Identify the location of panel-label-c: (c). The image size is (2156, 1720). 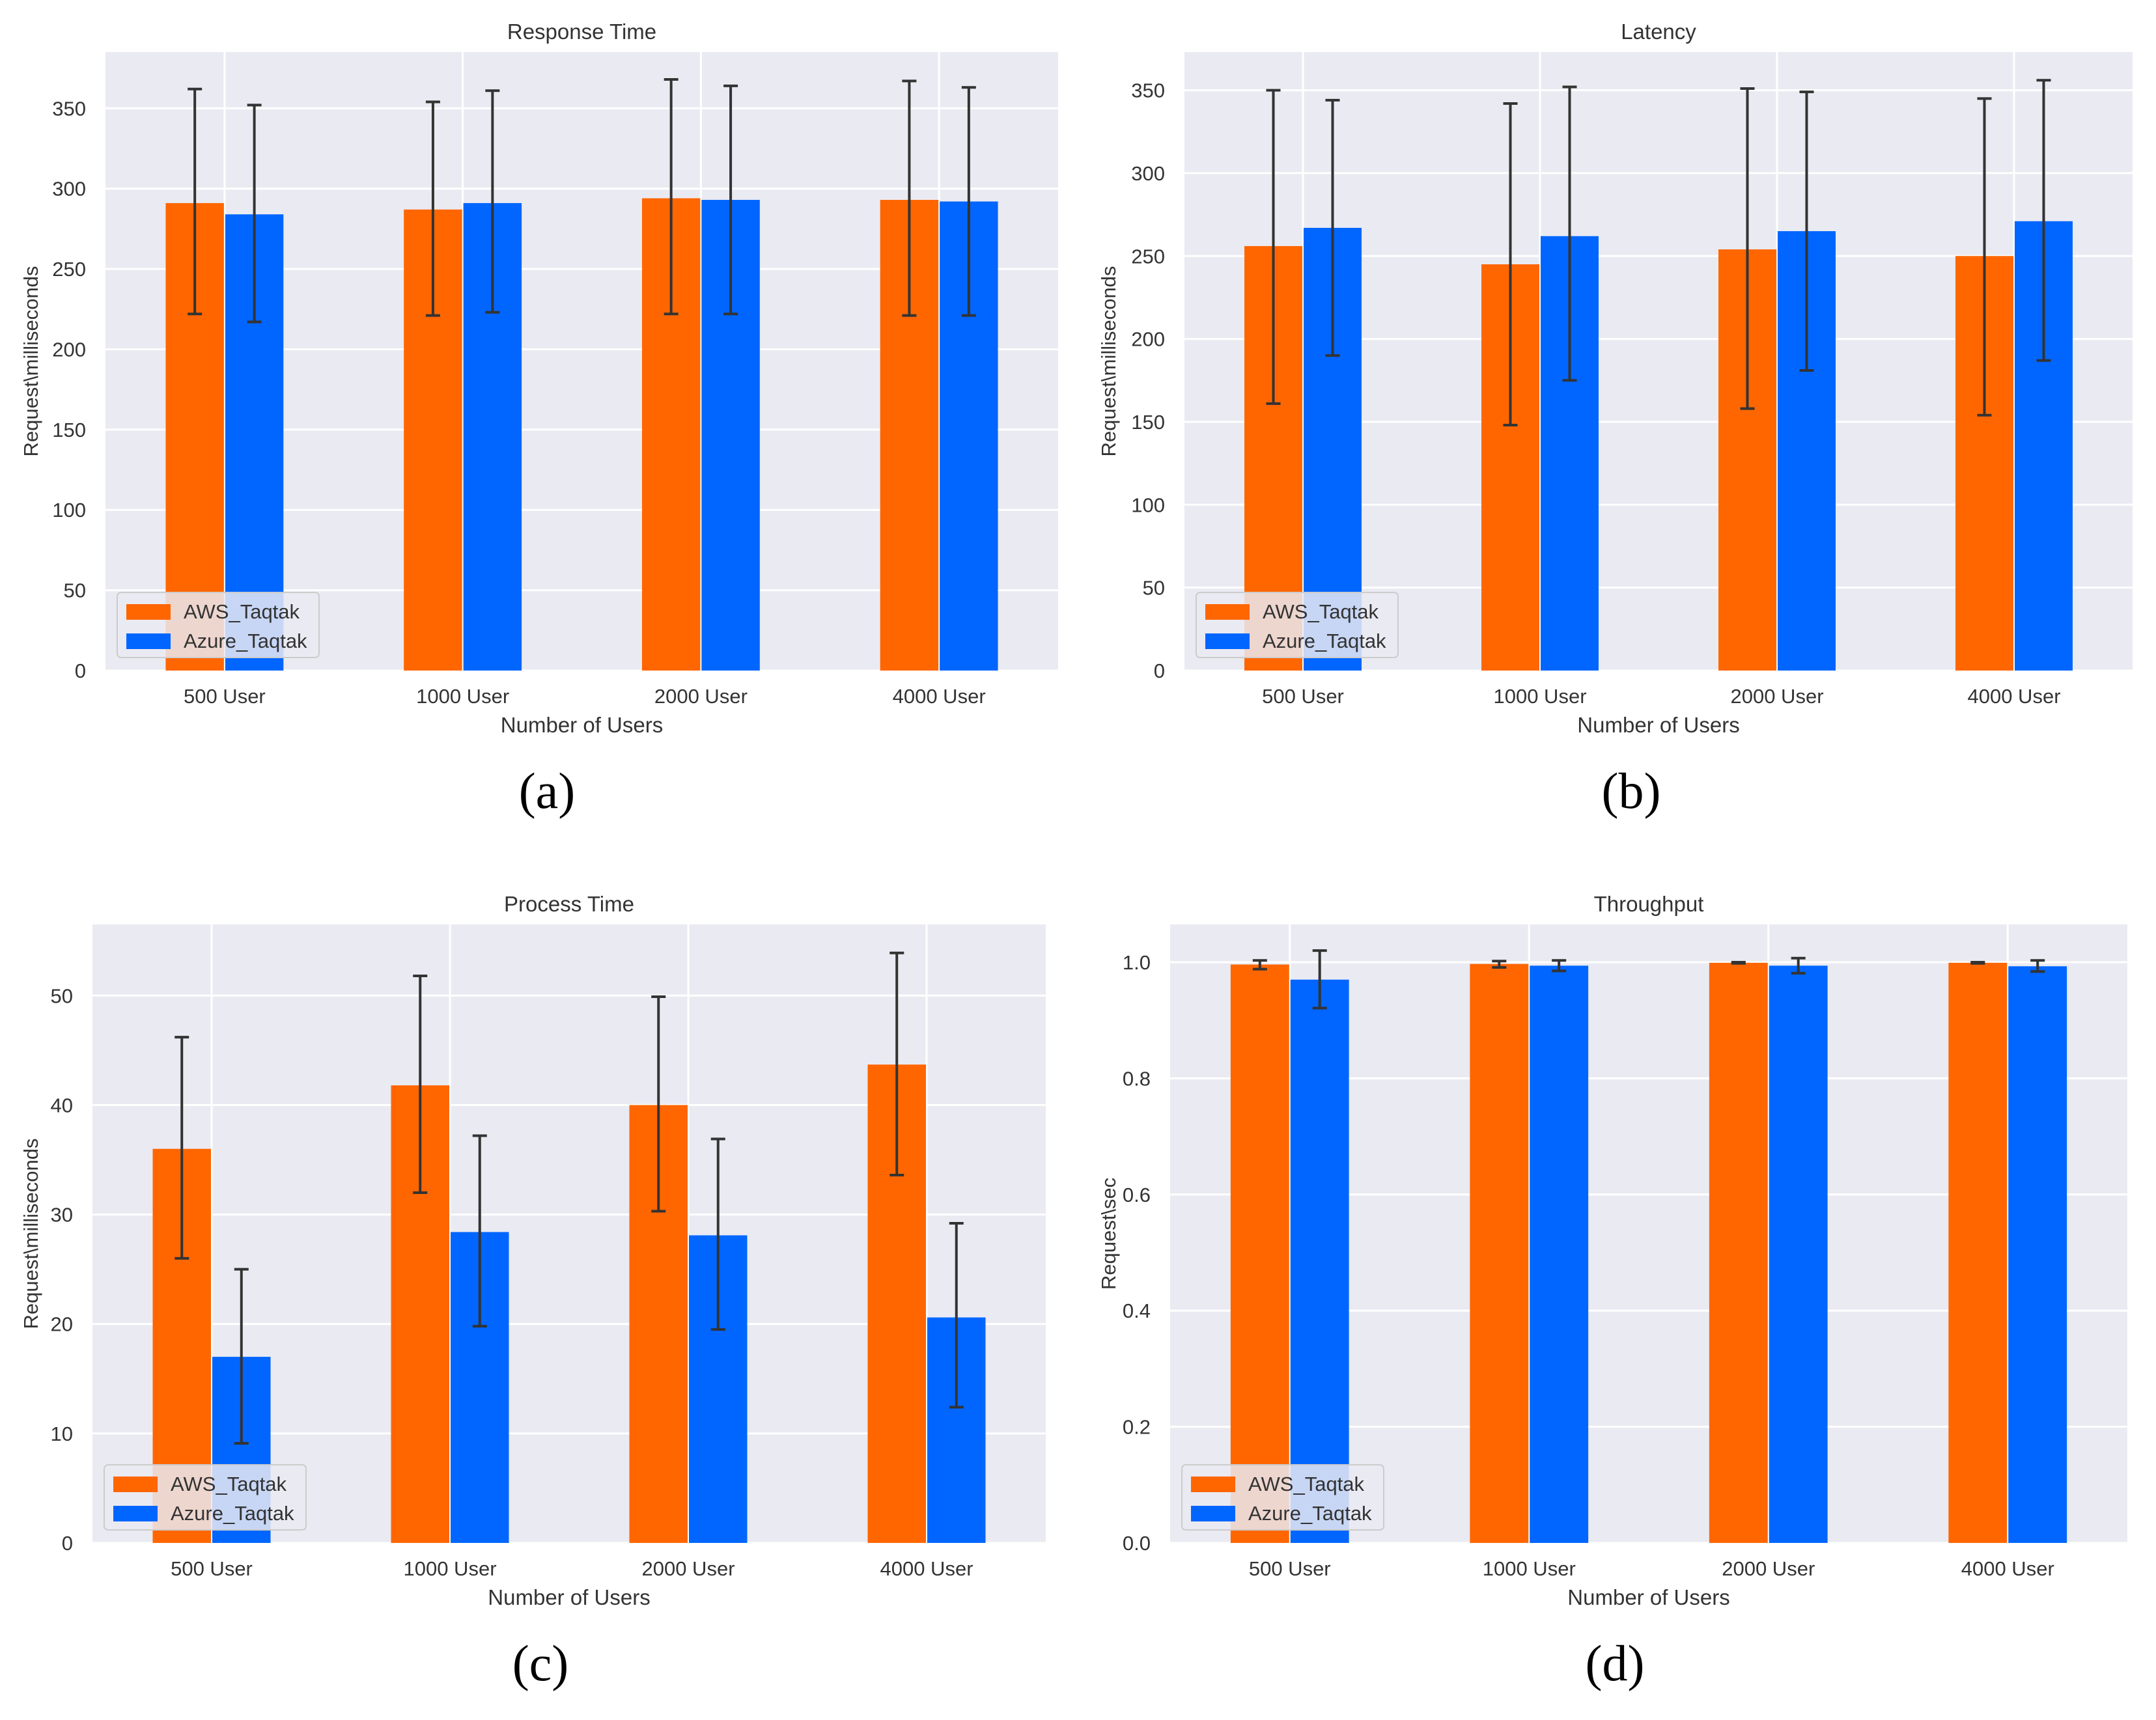
(540, 1663).